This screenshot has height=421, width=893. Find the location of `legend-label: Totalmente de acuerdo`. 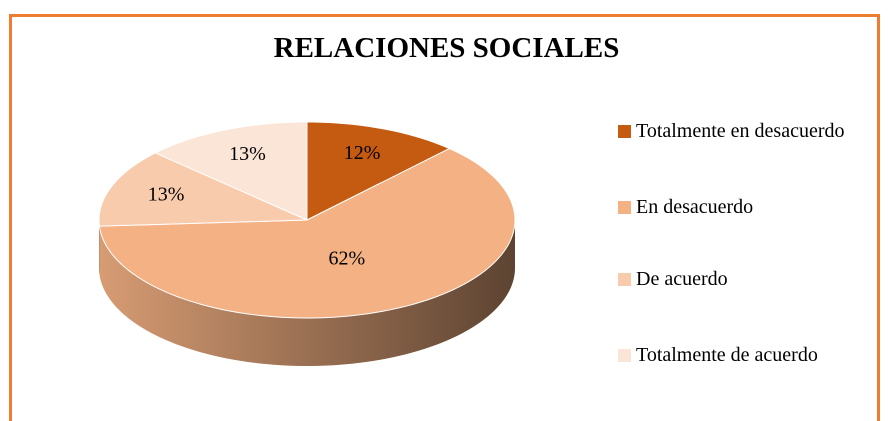

legend-label: Totalmente de acuerdo is located at coordinates (727, 355).